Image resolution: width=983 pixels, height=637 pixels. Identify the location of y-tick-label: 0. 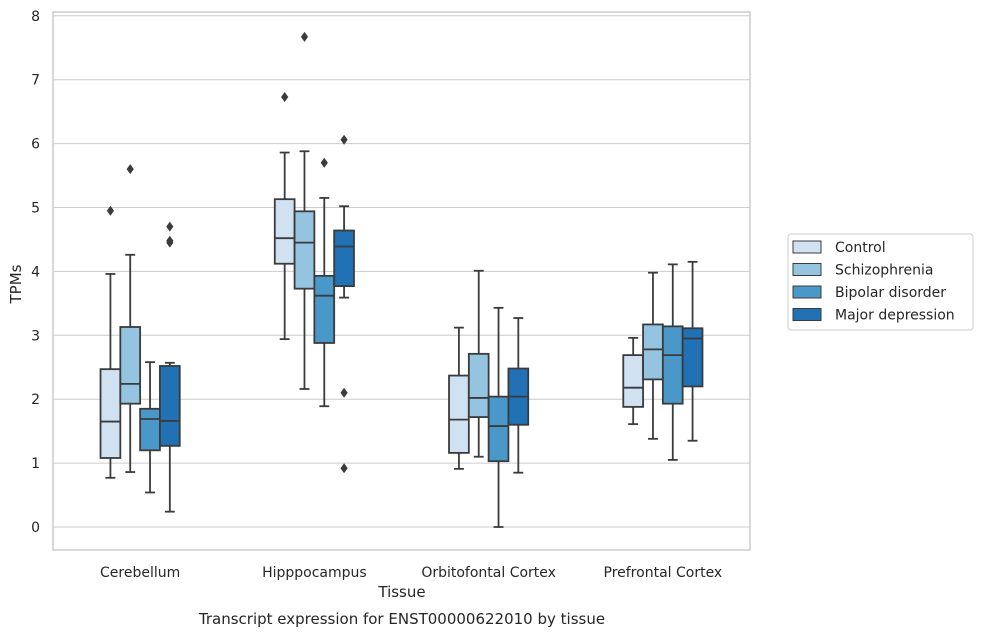
(35, 528).